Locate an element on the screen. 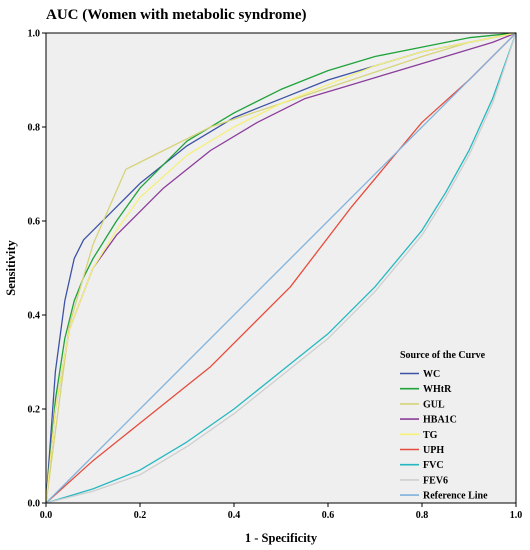 This screenshot has height=550, width=530. legend-entry: UPH is located at coordinates (433, 450).